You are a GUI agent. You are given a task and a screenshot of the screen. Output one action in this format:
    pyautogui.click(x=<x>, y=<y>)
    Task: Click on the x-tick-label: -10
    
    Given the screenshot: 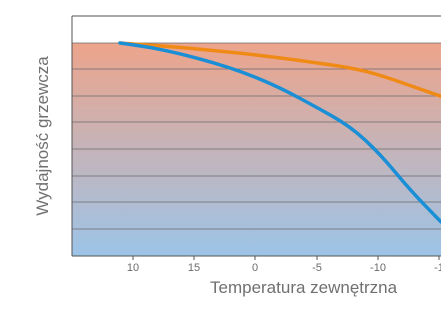 What is the action you would take?
    pyautogui.click(x=378, y=268)
    